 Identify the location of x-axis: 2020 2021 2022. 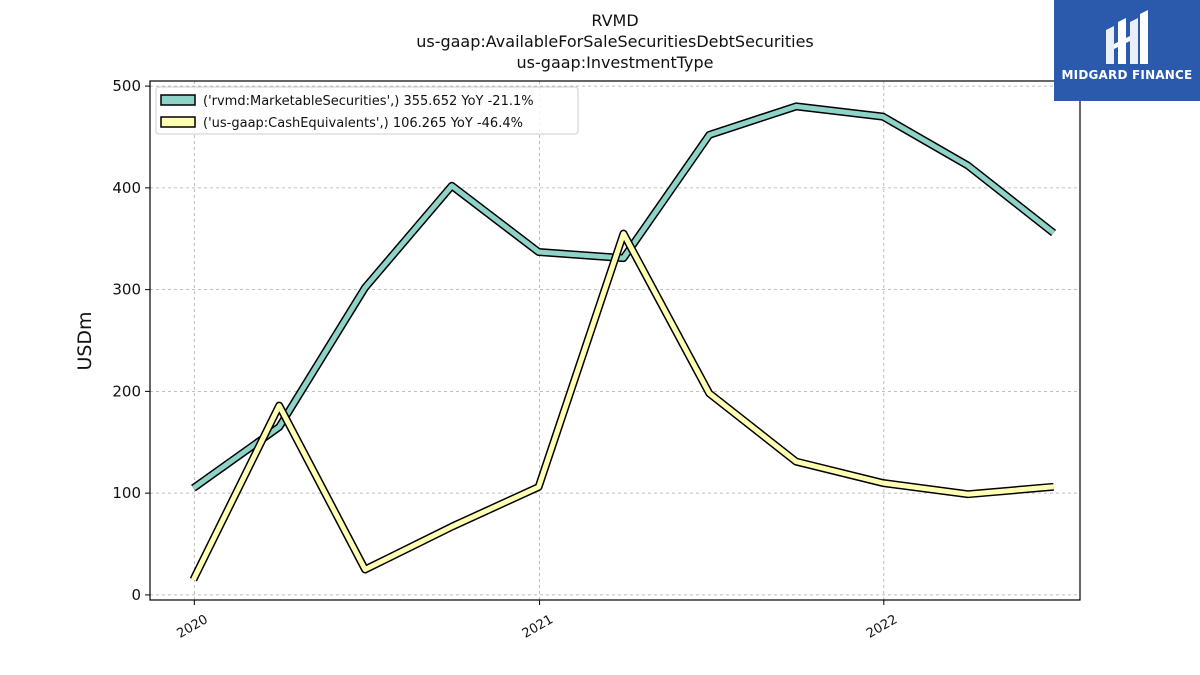
(537, 621).